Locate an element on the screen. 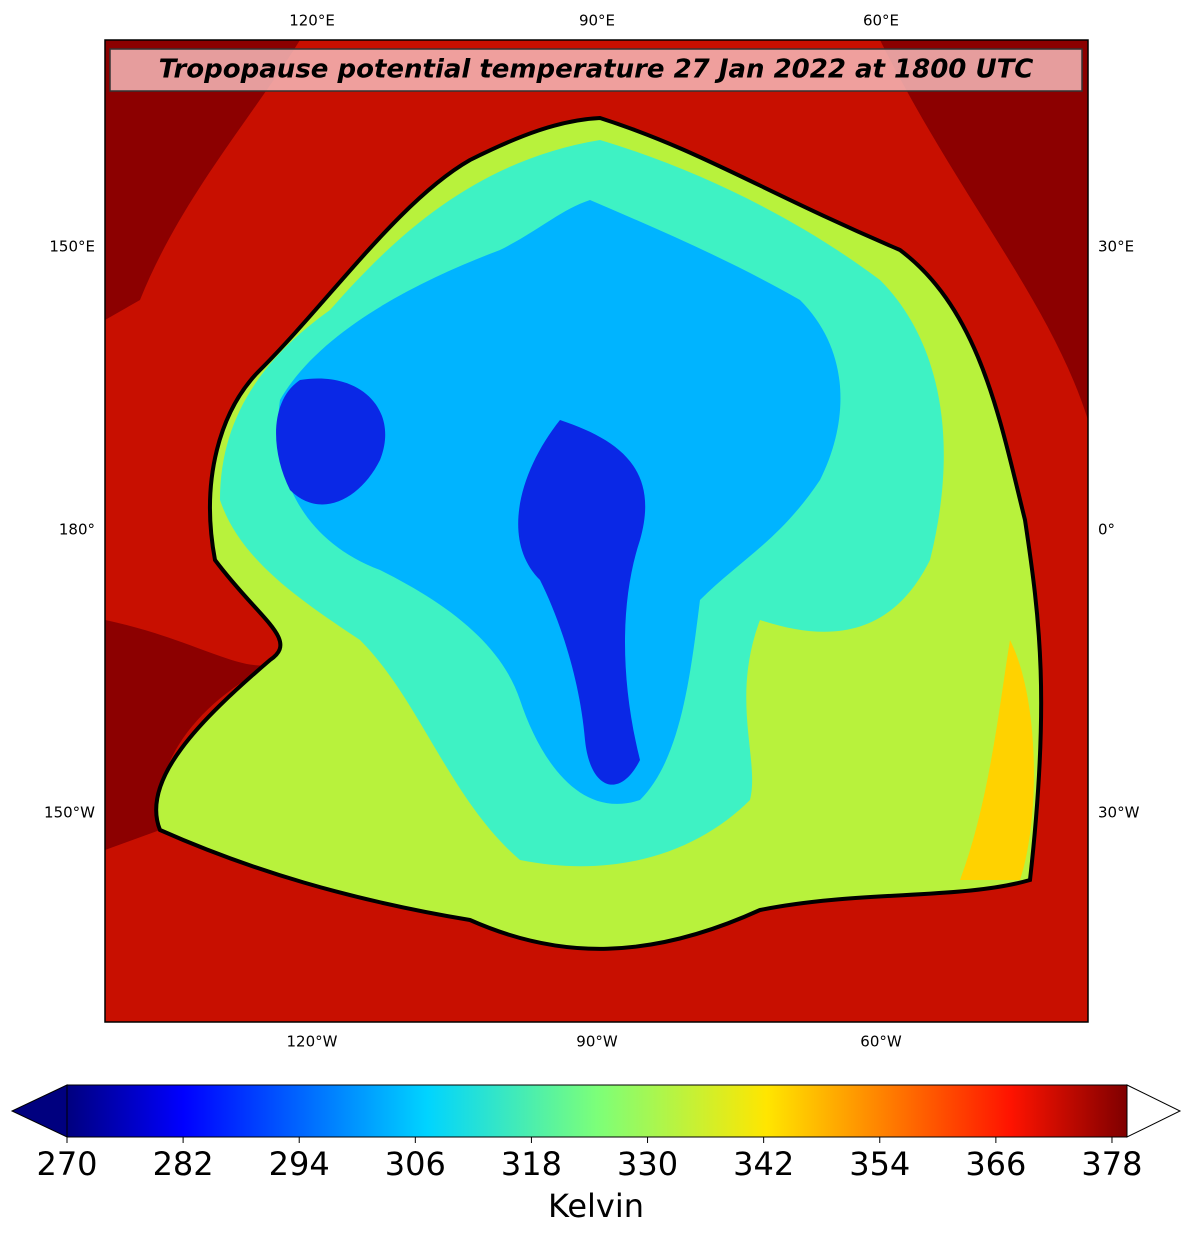 The height and width of the screenshot is (1242, 1192). lon-label: 150°W is located at coordinates (69, 813).